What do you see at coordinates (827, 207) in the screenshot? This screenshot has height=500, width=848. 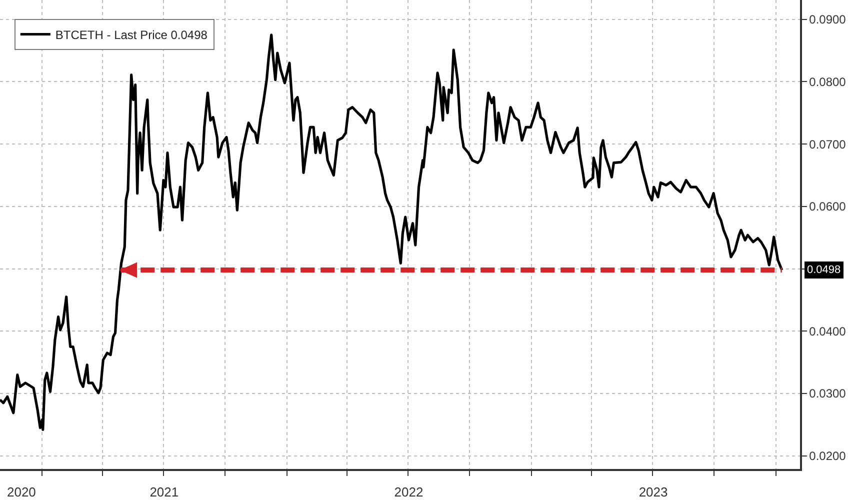 I see `y-tick-label: 0.0600` at bounding box center [827, 207].